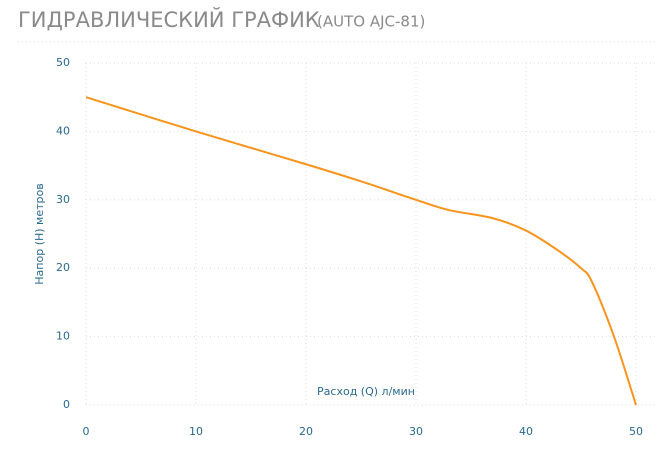 Image resolution: width=663 pixels, height=458 pixels. I want to click on x-tick-label: 20, so click(306, 431).